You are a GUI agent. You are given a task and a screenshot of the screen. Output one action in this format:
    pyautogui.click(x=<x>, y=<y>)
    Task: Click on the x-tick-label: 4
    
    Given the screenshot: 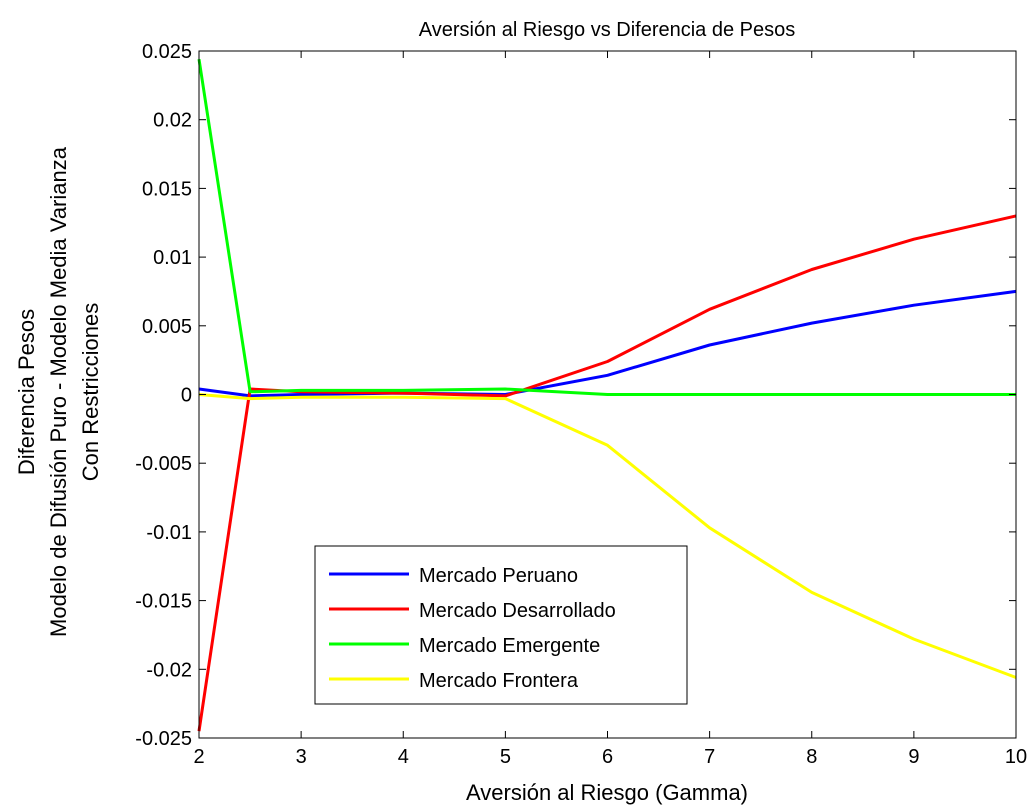 What is the action you would take?
    pyautogui.click(x=403, y=757)
    